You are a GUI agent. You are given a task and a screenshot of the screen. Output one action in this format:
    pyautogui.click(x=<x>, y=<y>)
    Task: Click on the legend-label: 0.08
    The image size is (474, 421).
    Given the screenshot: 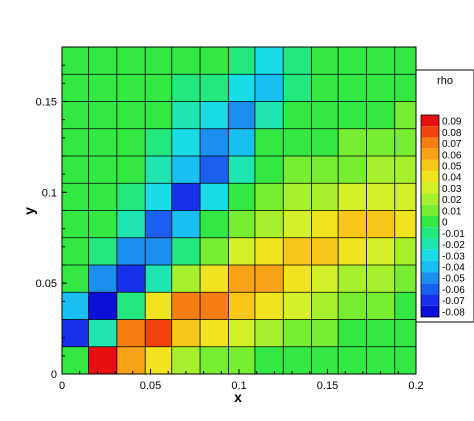 What is the action you would take?
    pyautogui.click(x=452, y=133)
    